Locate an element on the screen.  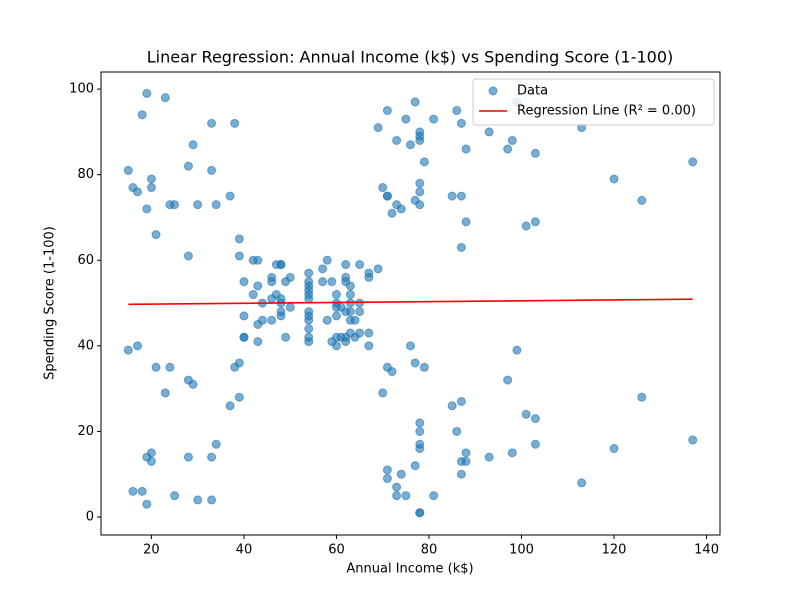
x-tick-label: 140 is located at coordinates (706, 550).